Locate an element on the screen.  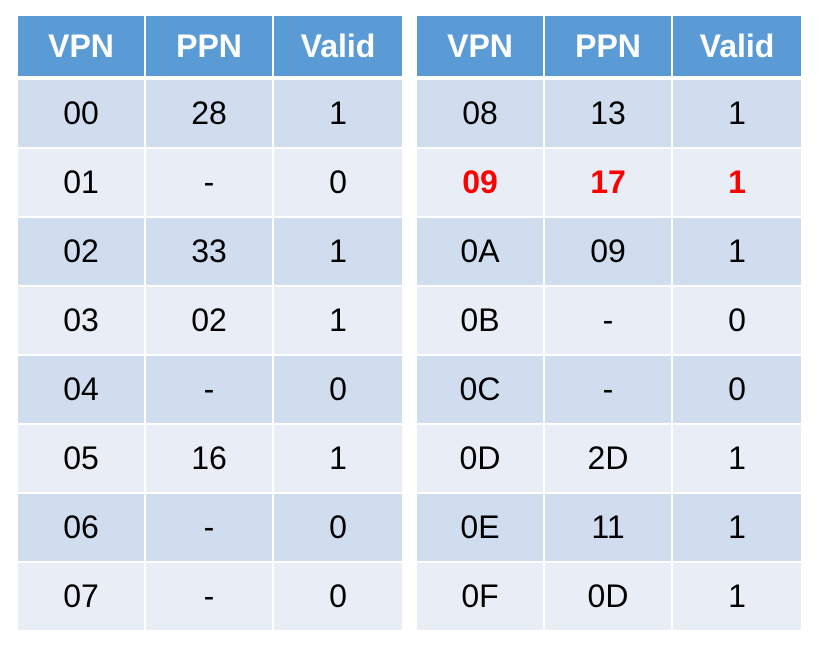
table-row: 07-0 is located at coordinates (210, 597).